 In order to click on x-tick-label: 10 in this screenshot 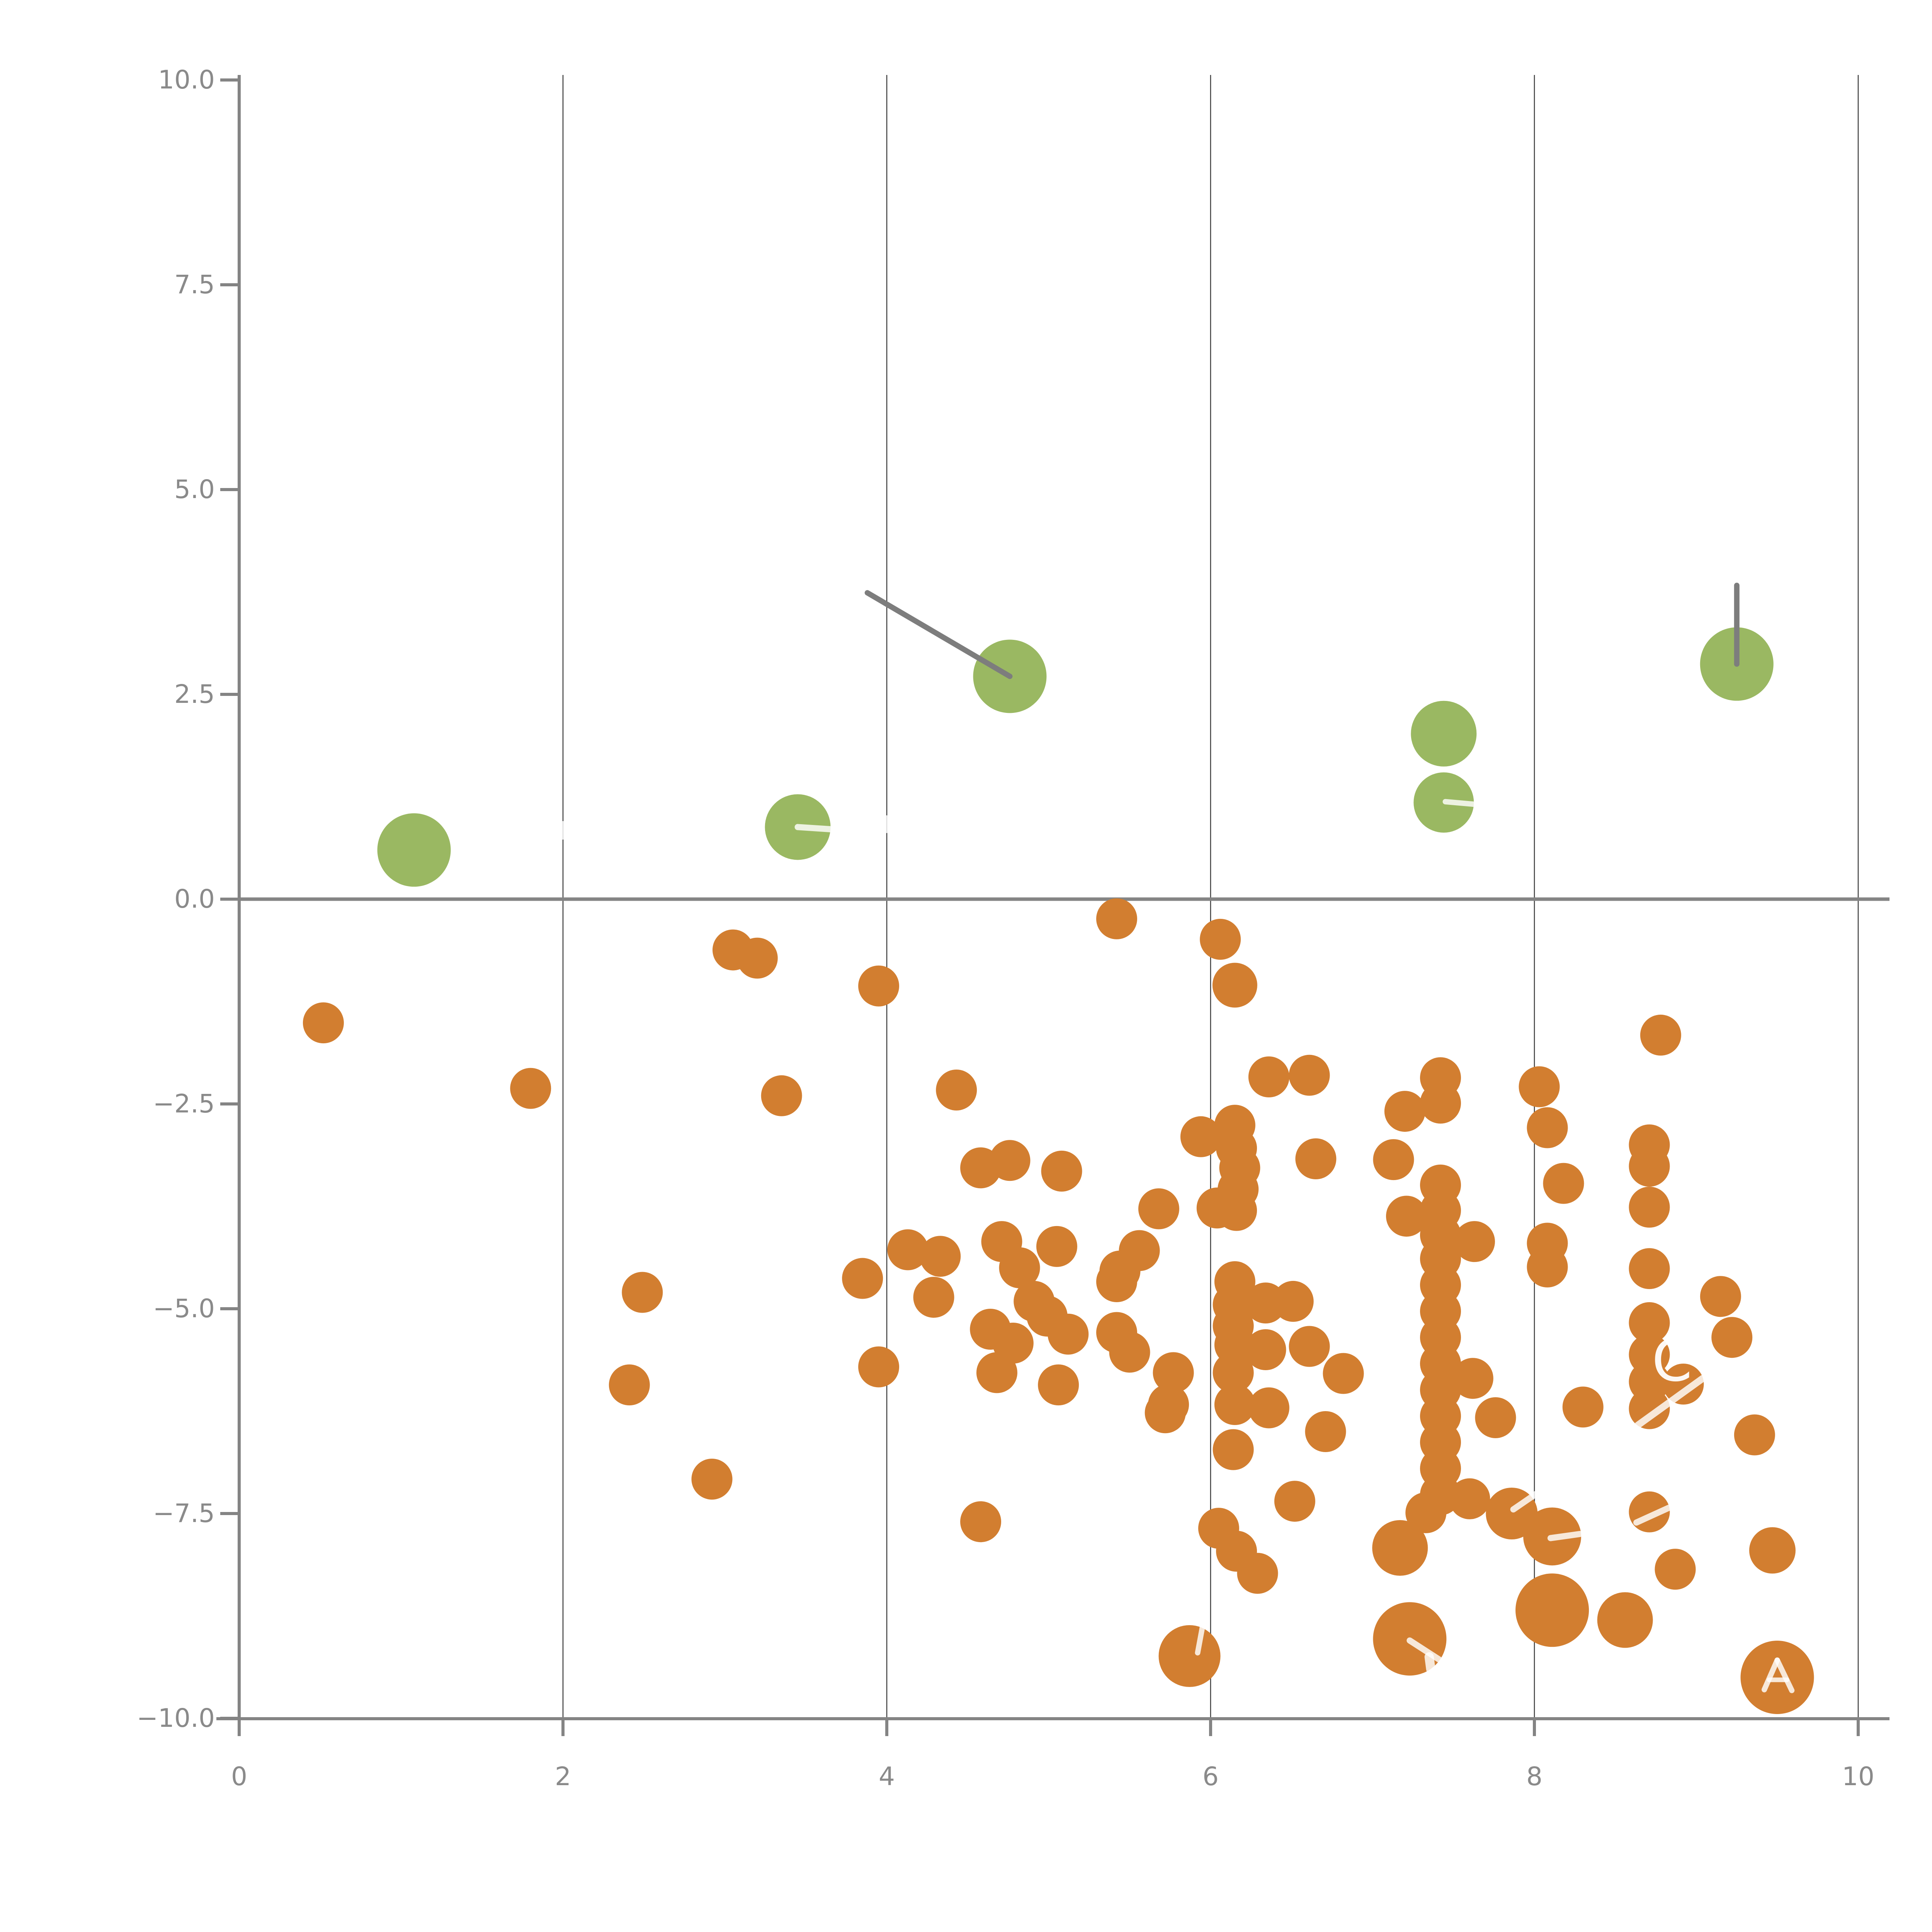, I will do `click(1858, 1777)`.